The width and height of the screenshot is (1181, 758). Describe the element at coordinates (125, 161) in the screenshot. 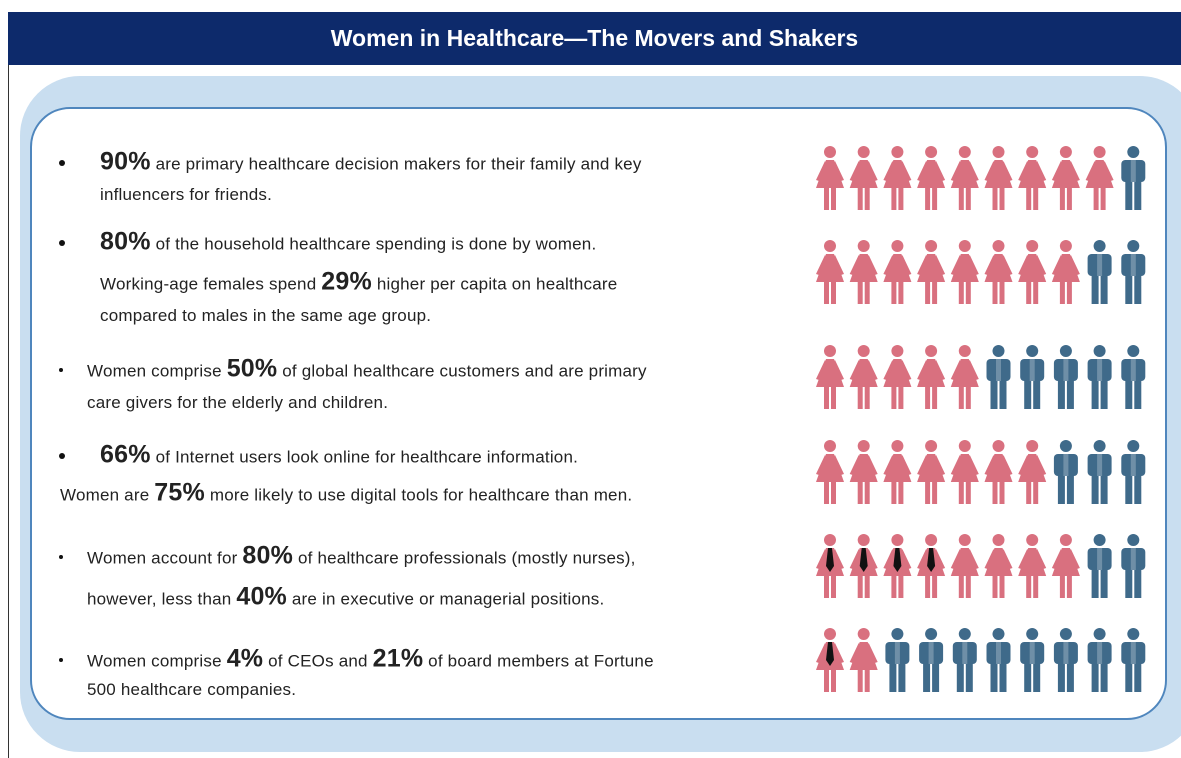

I see `stat: 90%` at that location.